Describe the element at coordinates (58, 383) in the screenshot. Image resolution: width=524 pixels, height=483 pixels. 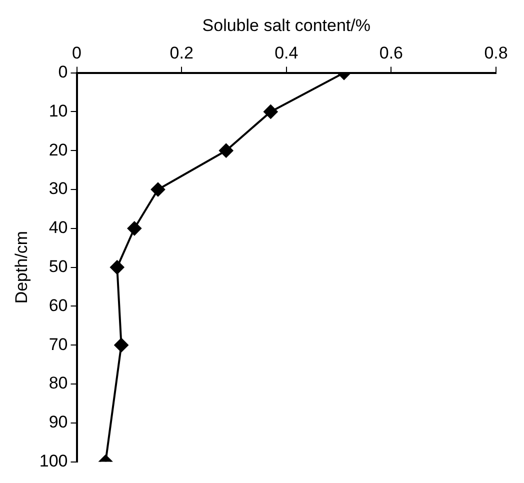
I see `y-tick-label: 80` at that location.